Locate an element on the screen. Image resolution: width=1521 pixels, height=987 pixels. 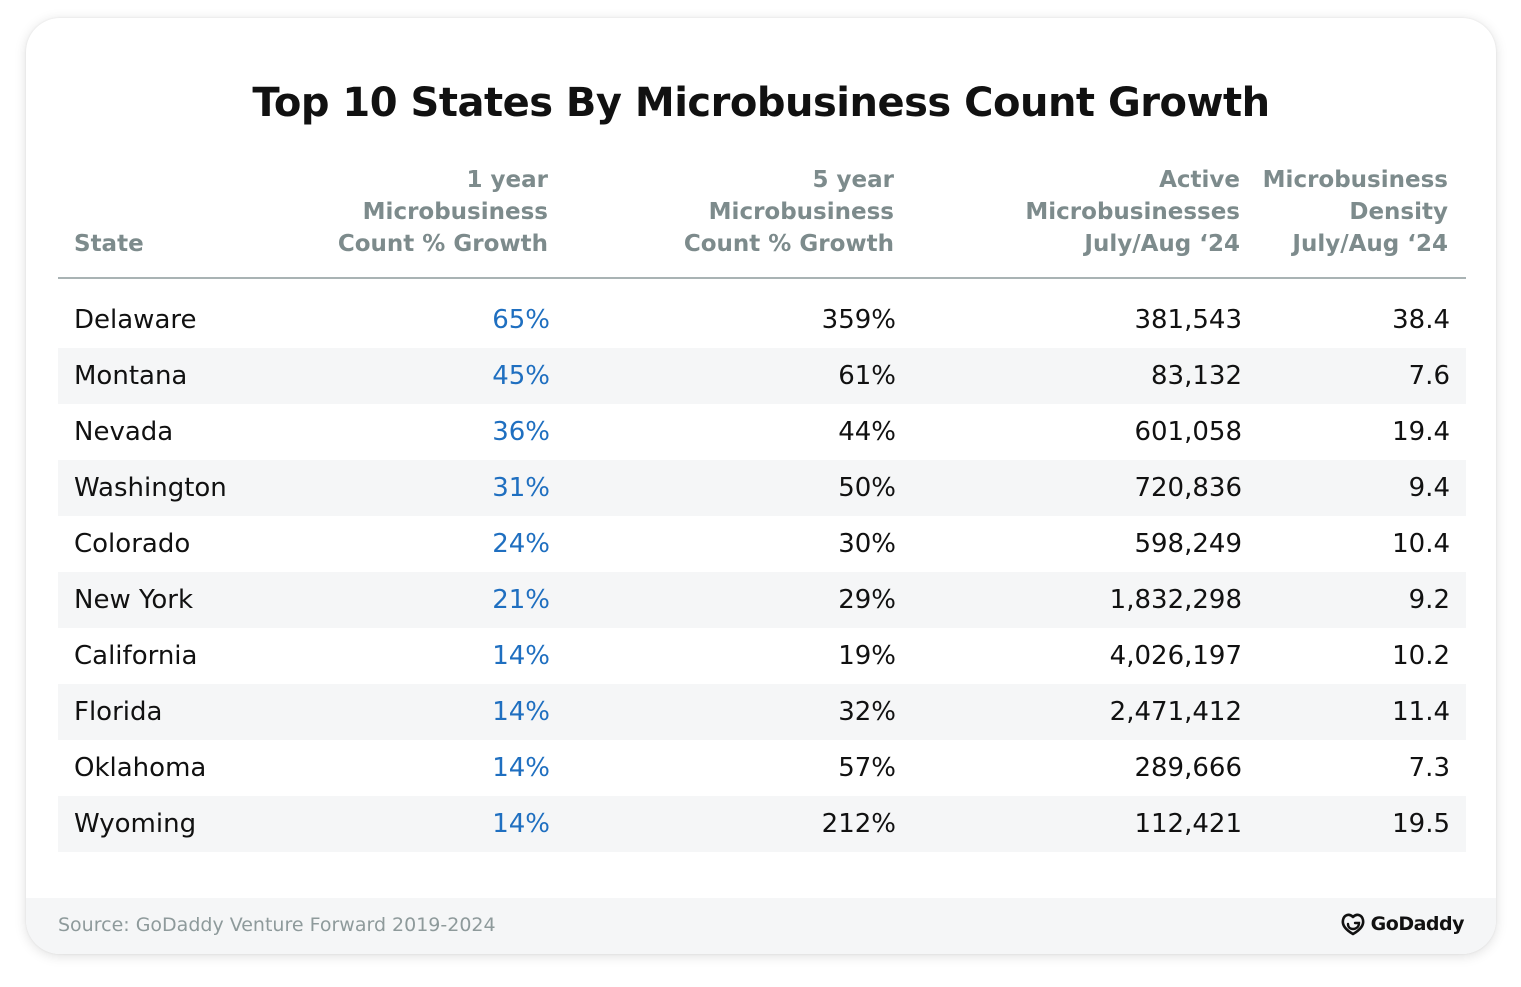
table-row: Wyoming 14% 212% 112,421 19.5 is located at coordinates (762, 824).